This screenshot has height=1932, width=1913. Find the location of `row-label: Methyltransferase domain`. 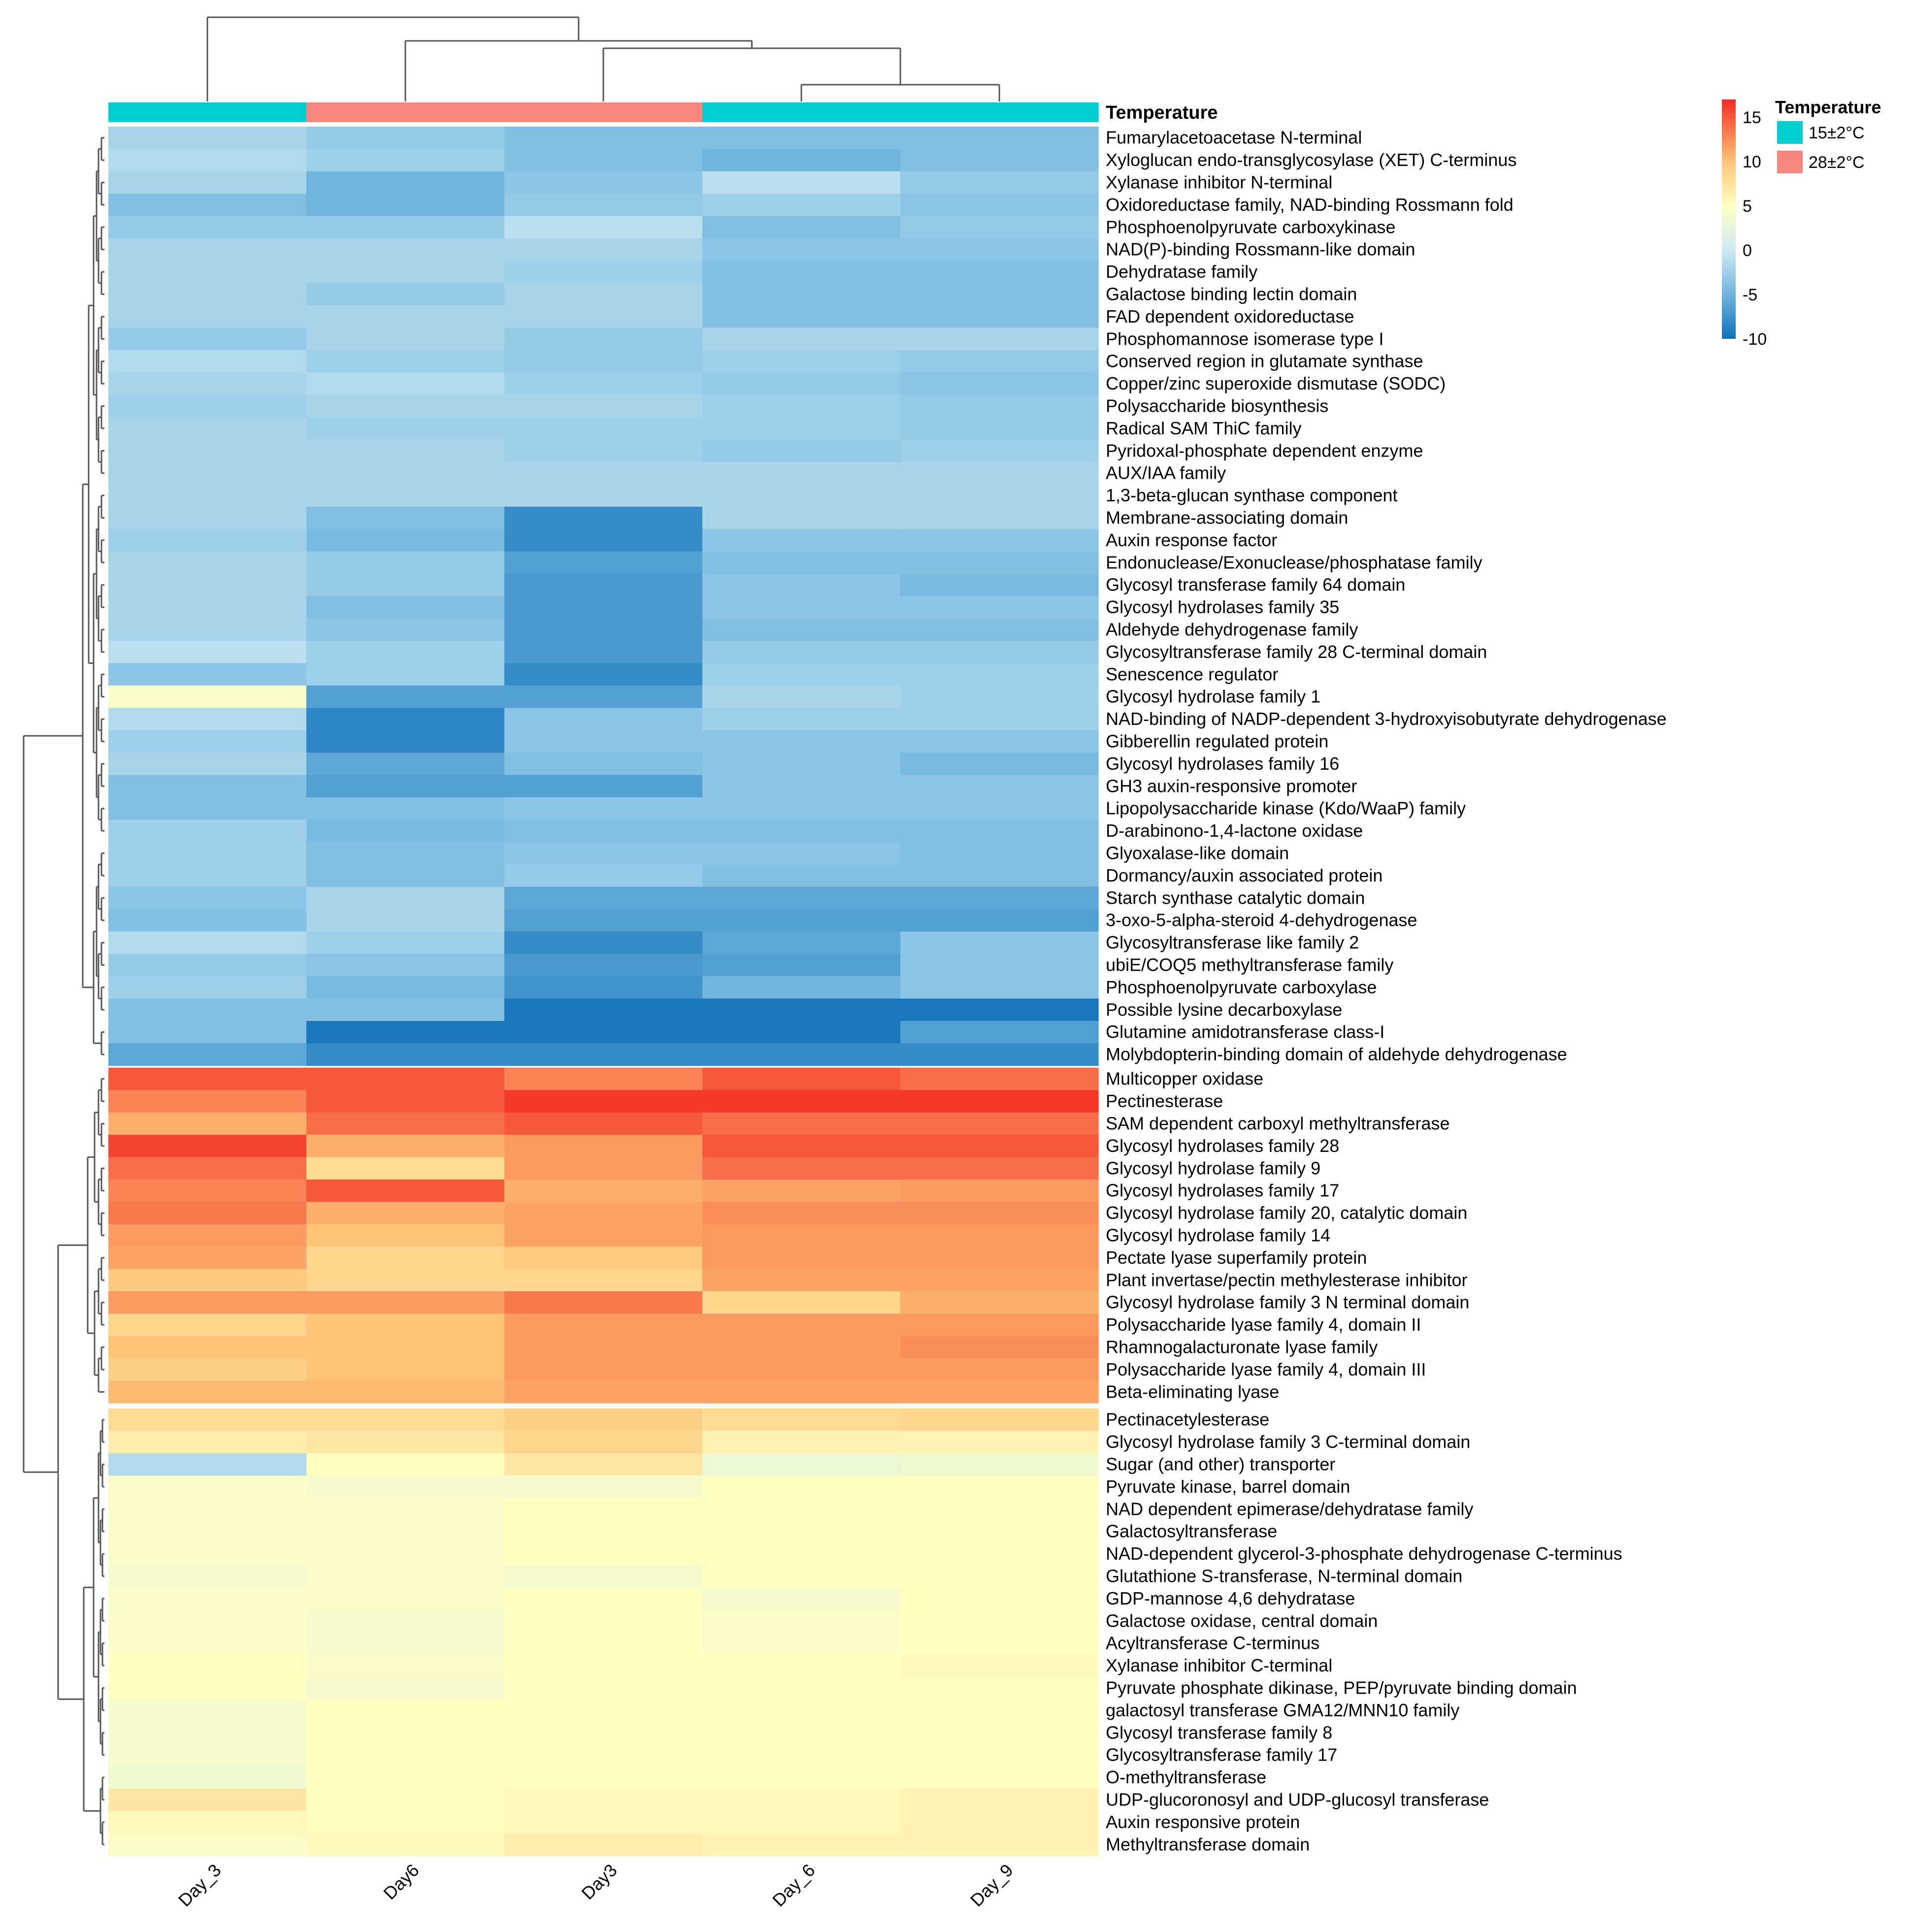

row-label: Methyltransferase domain is located at coordinates (1208, 1844).